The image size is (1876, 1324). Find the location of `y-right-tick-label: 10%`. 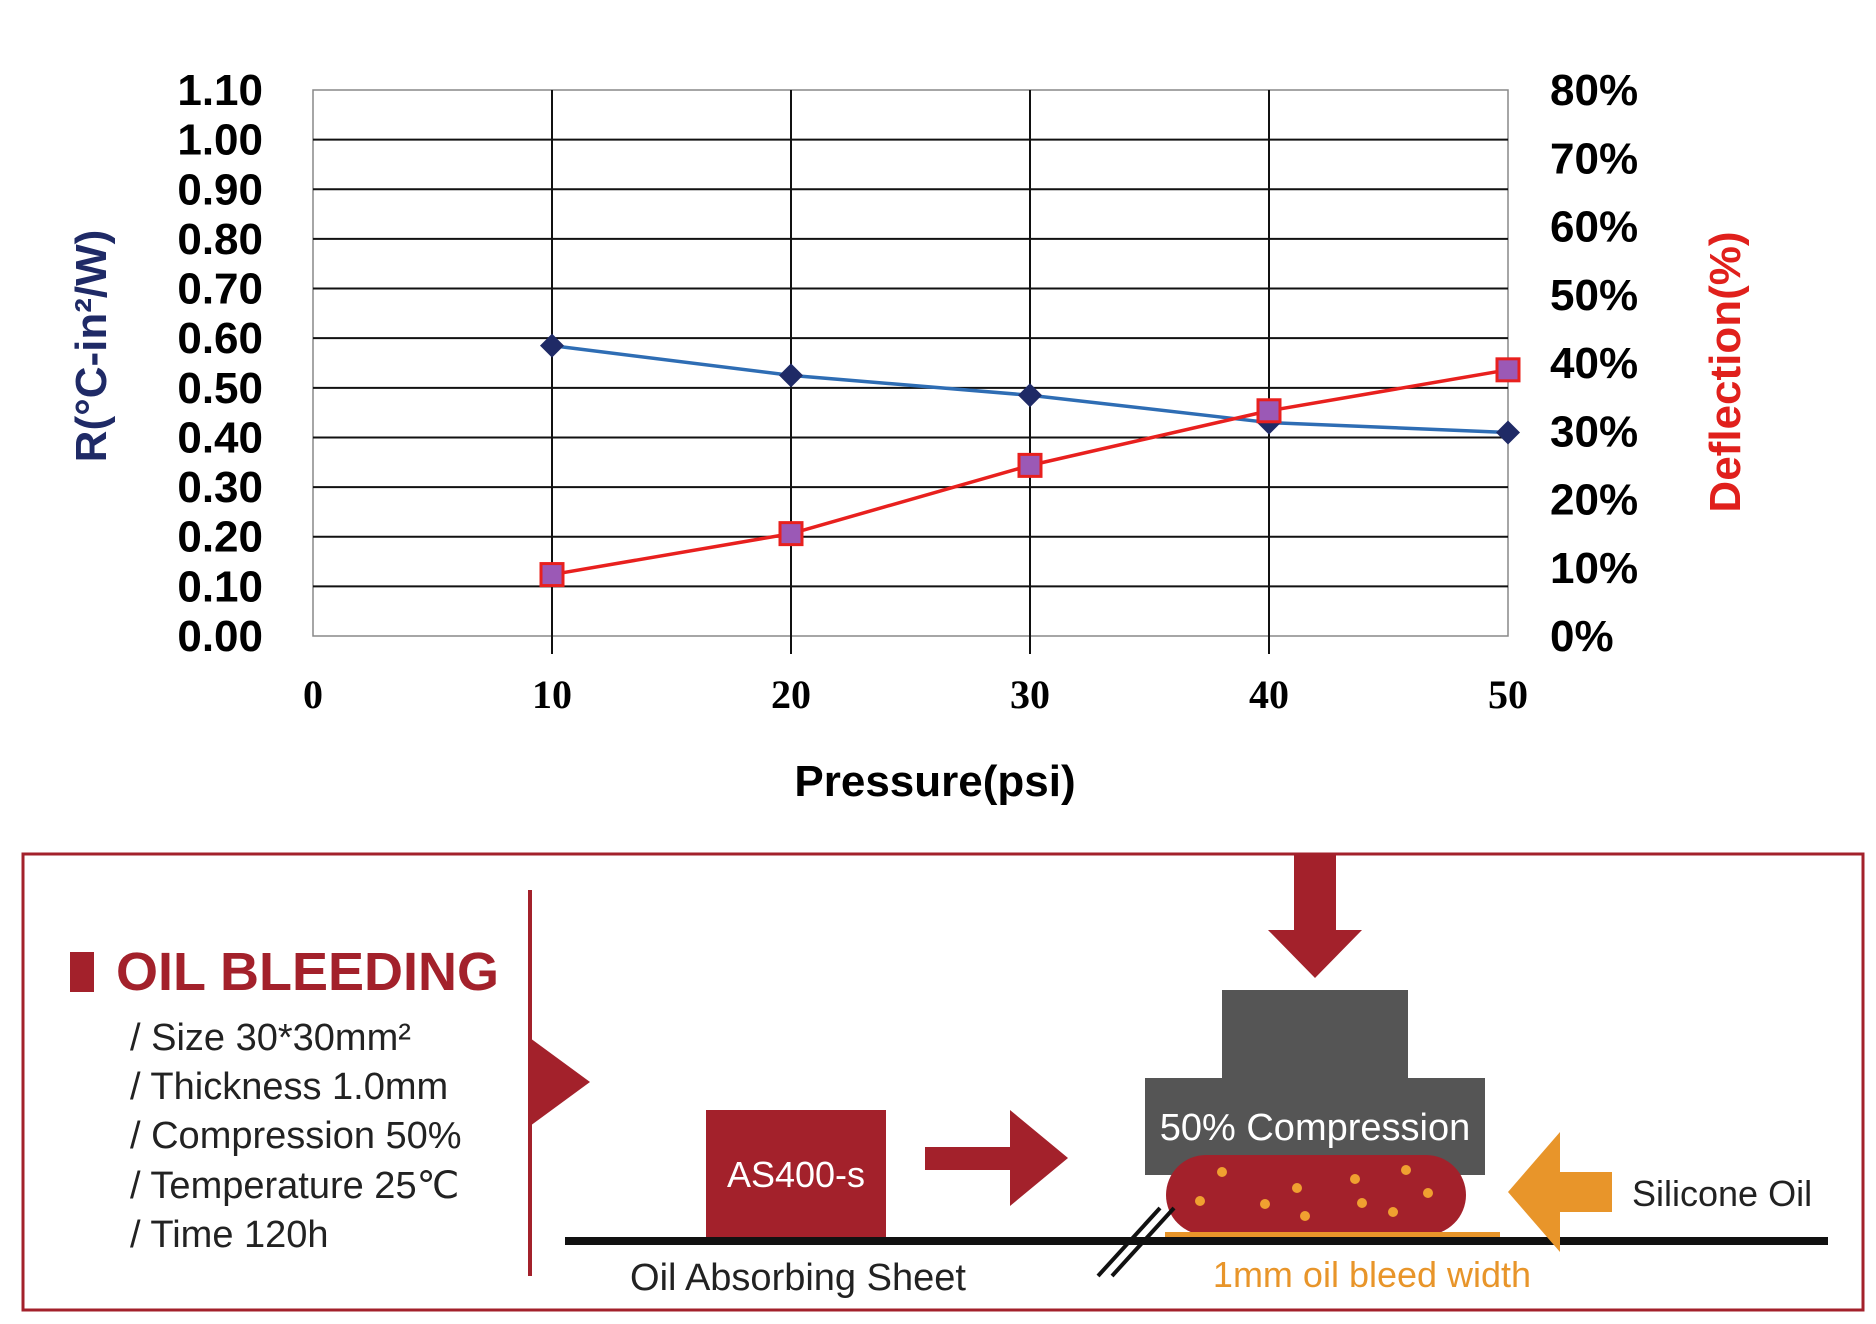

y-right-tick-label: 10% is located at coordinates (1594, 568).